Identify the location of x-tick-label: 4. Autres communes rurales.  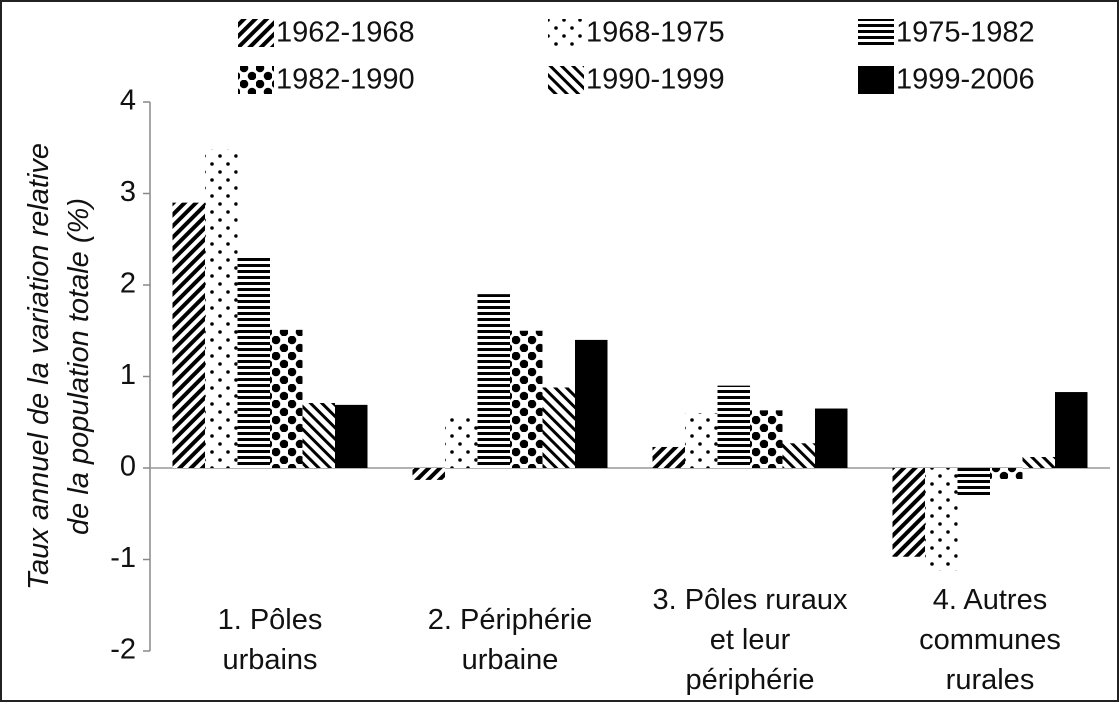
(990, 640).